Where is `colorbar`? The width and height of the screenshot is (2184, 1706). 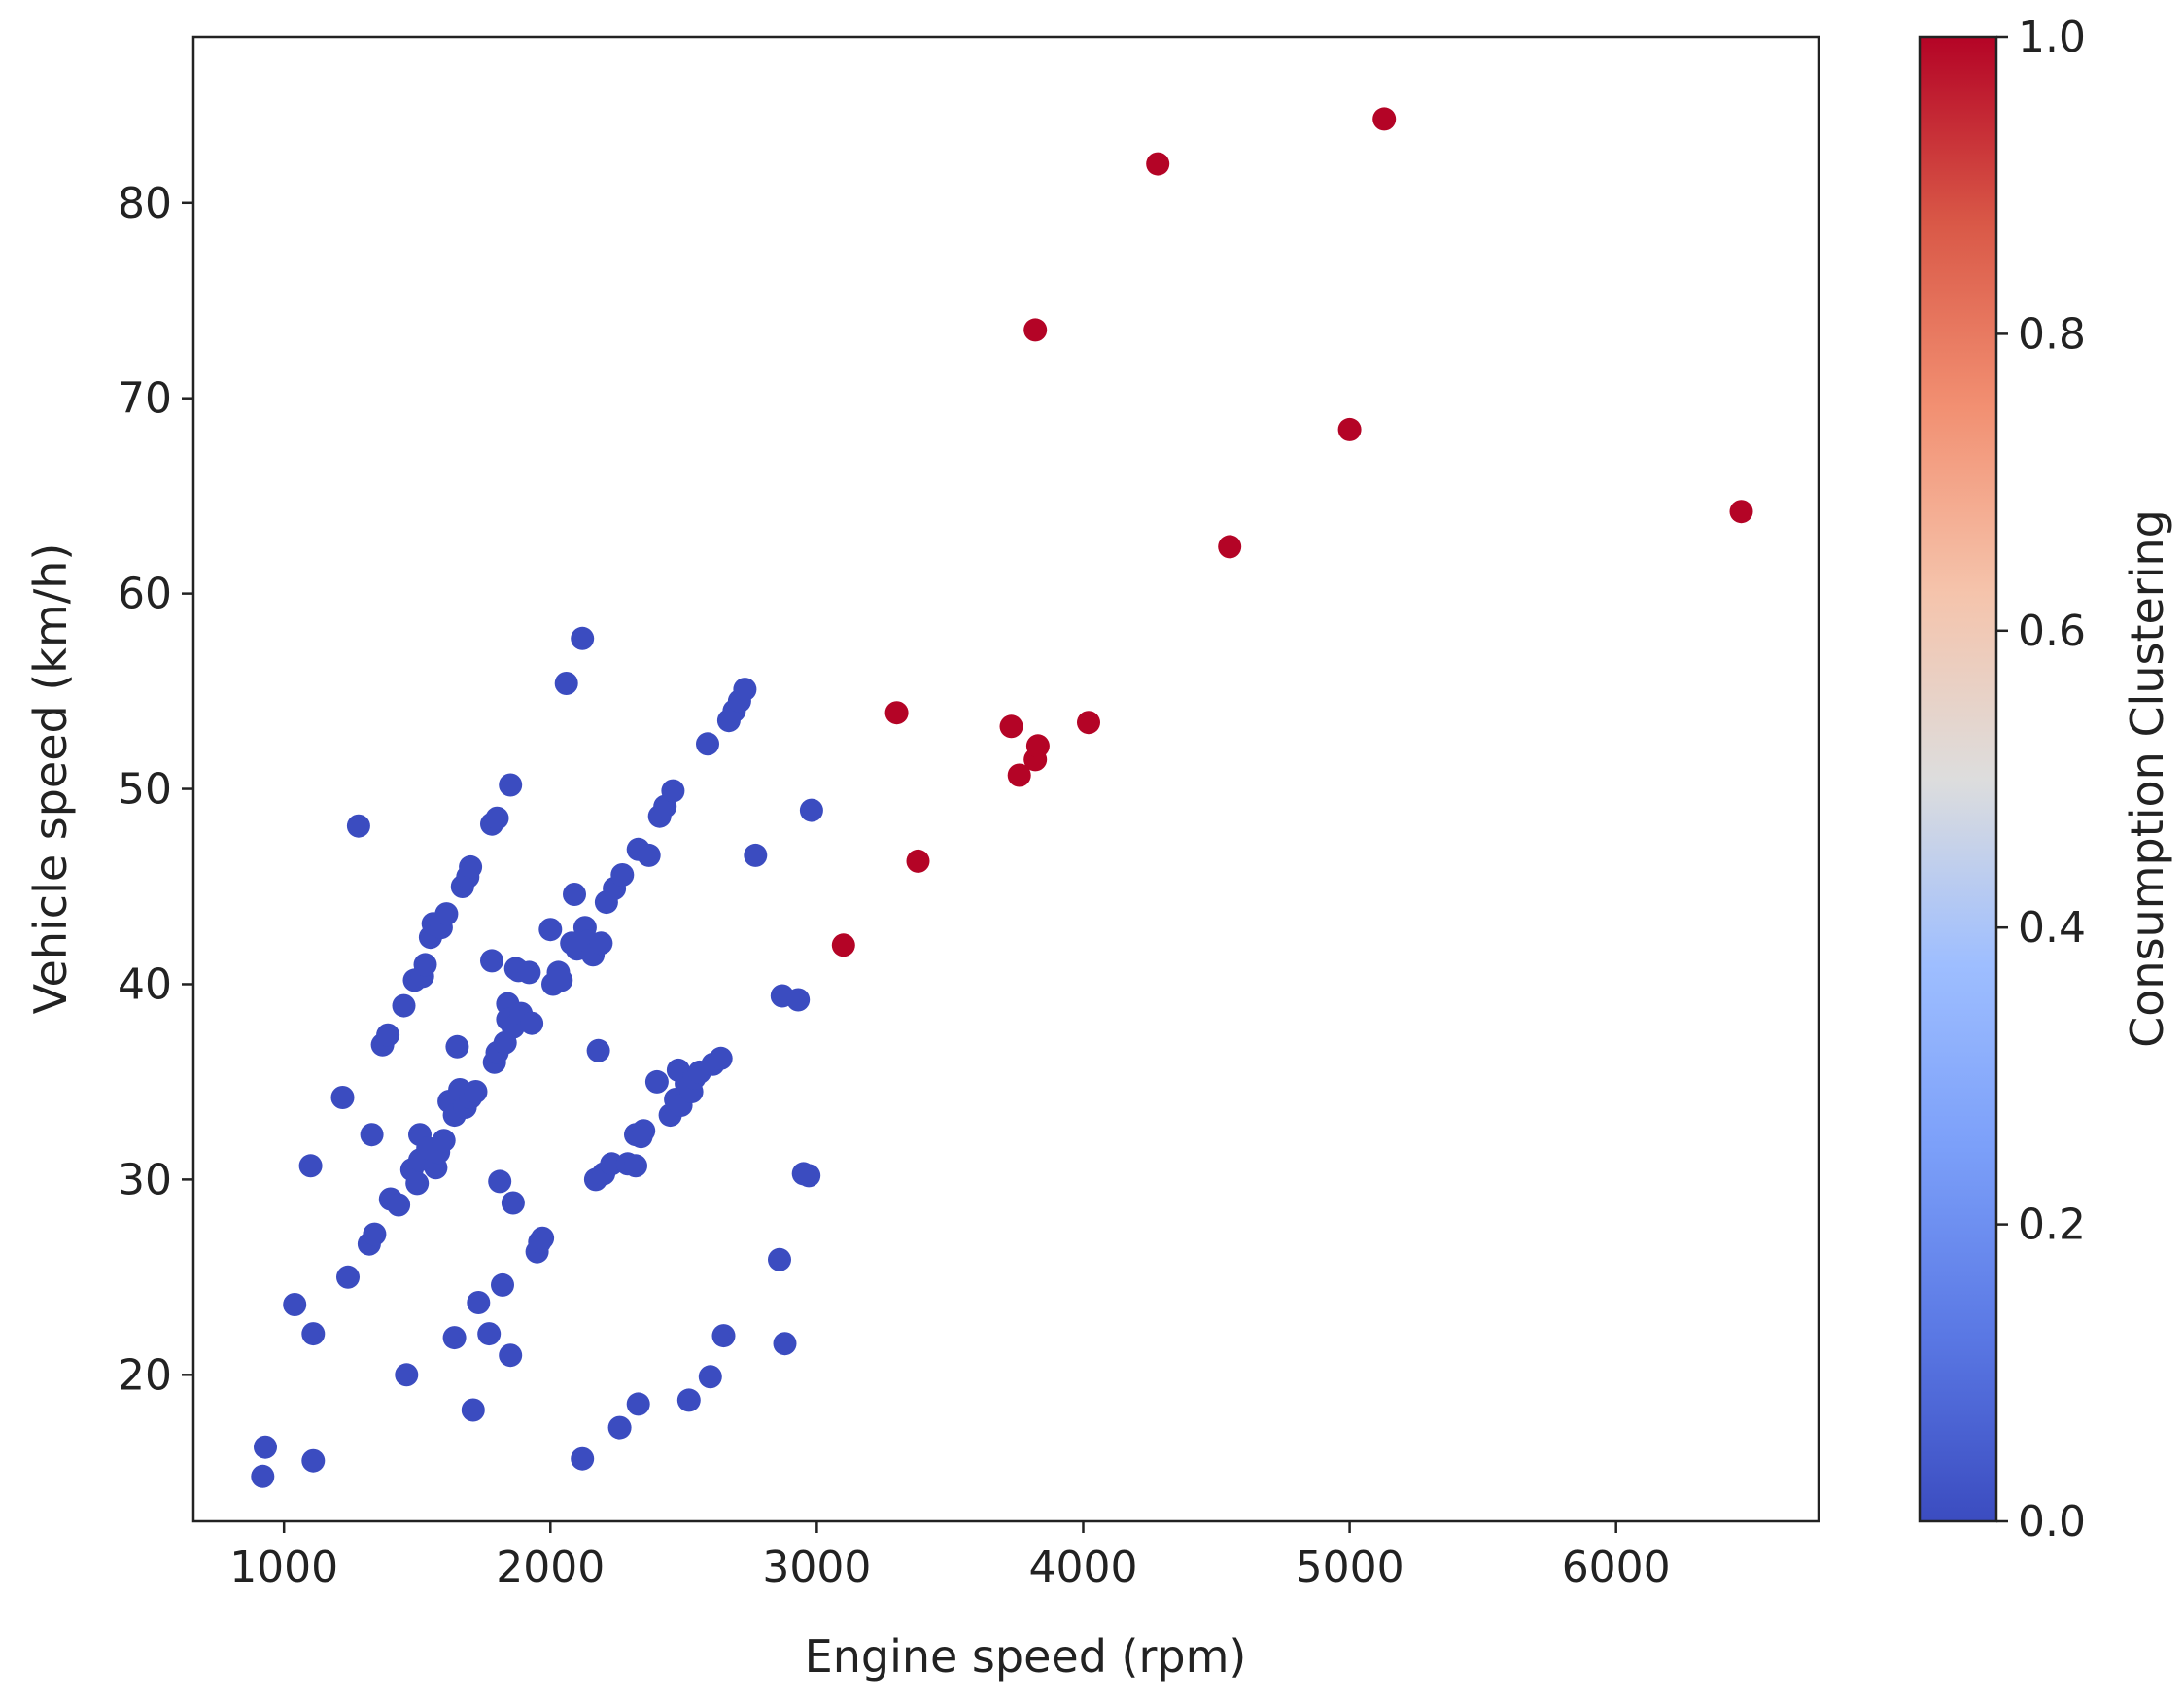 colorbar is located at coordinates (1958, 779).